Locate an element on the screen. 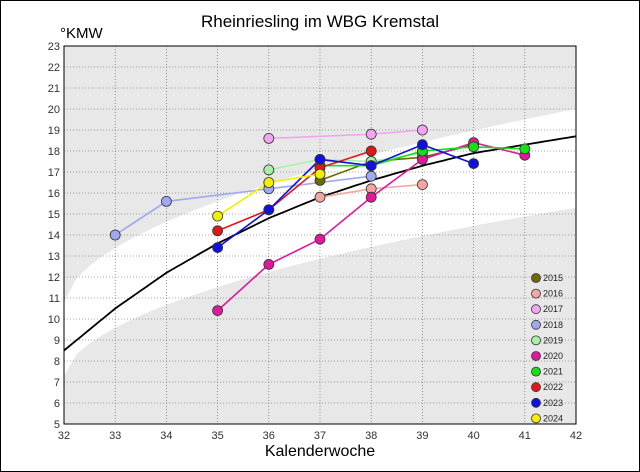 The width and height of the screenshot is (640, 472). series-line-2022 is located at coordinates (294, 191).